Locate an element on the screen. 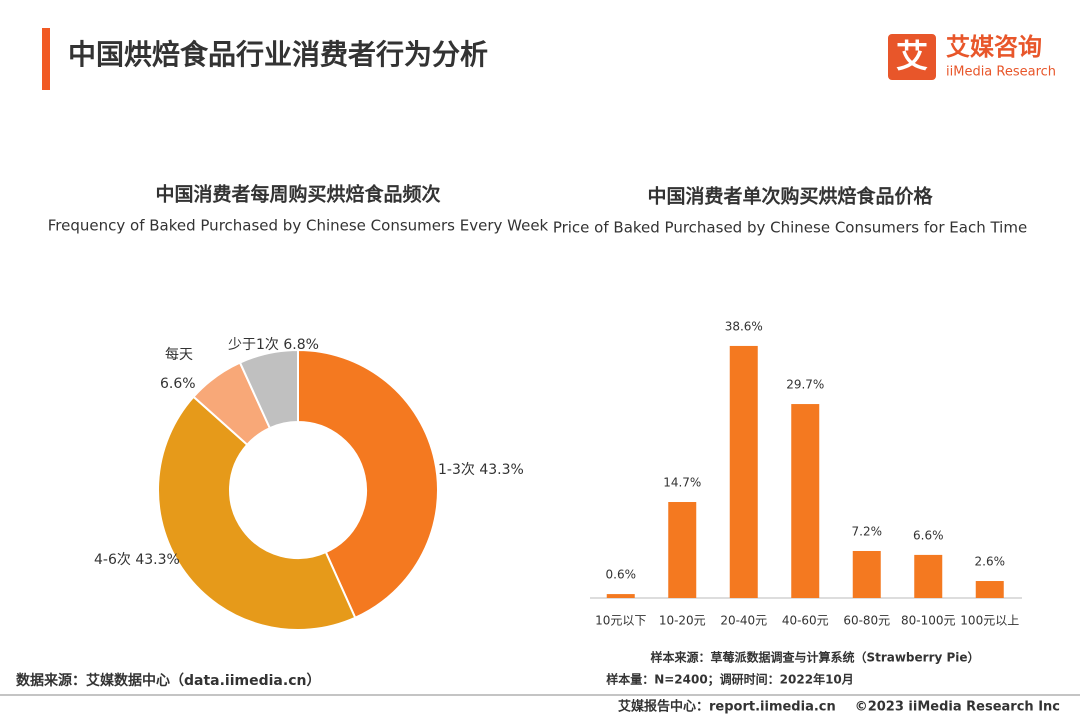 This screenshot has height=720, width=1080. slice-label: 每天 is located at coordinates (179, 355).